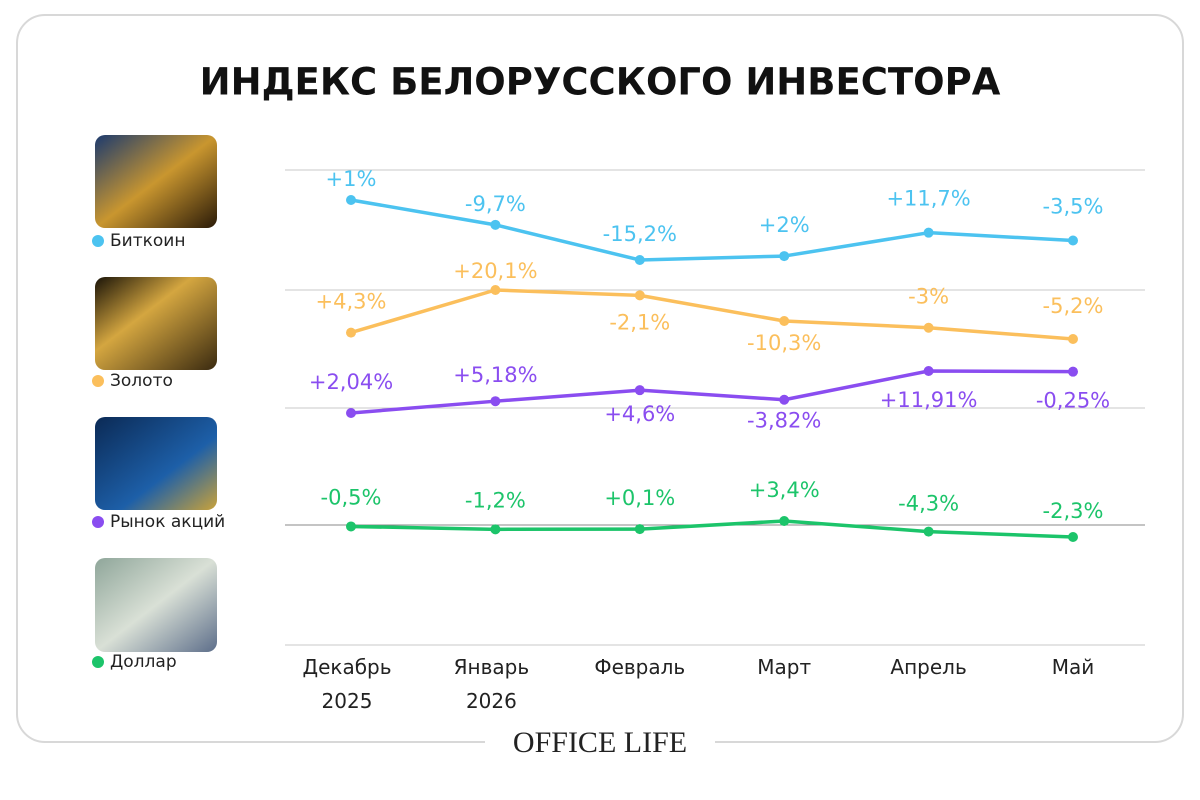 This screenshot has width=1200, height=800. Describe the element at coordinates (351, 179) in the screenshot. I see `data-label: +1%` at that location.